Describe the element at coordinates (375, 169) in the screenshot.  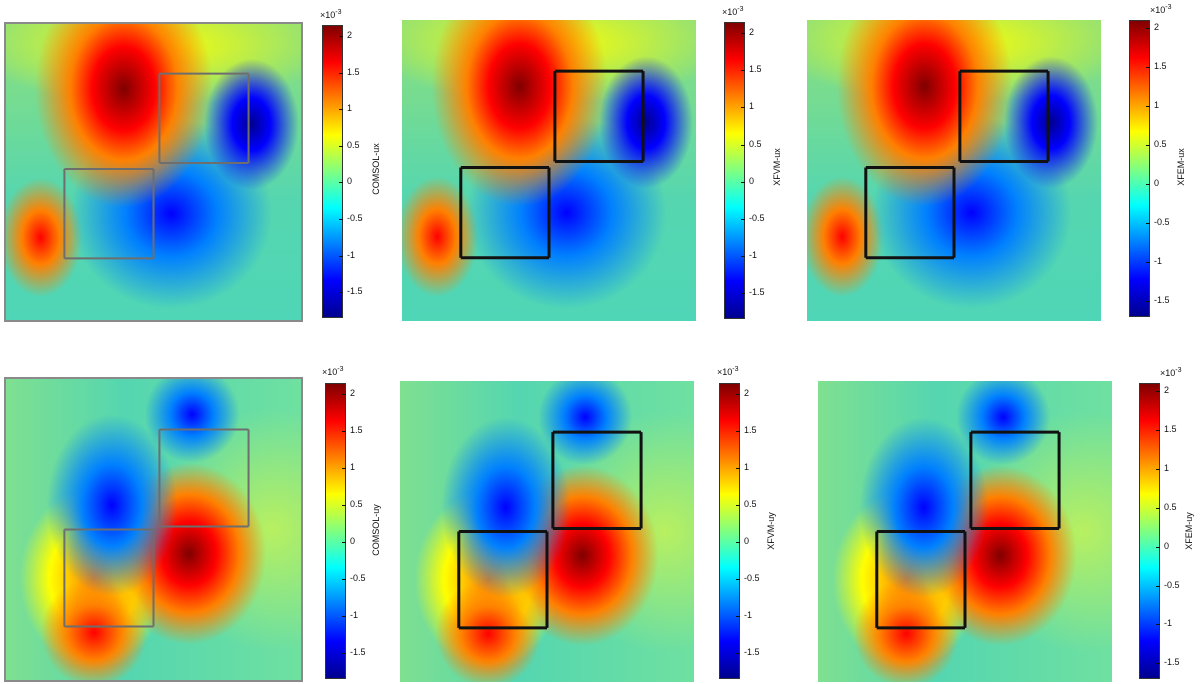
I see `colorbar-label: COMSOL-ux` at that location.